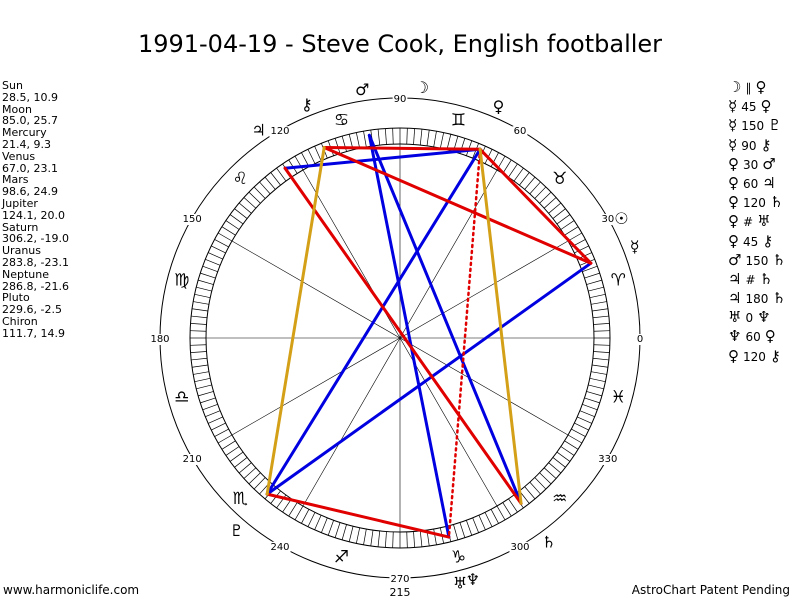 Image resolution: width=800 pixels, height=600 pixels. What do you see at coordinates (341, 557) in the screenshot?
I see `zodiac-sign-icon: ♐` at bounding box center [341, 557].